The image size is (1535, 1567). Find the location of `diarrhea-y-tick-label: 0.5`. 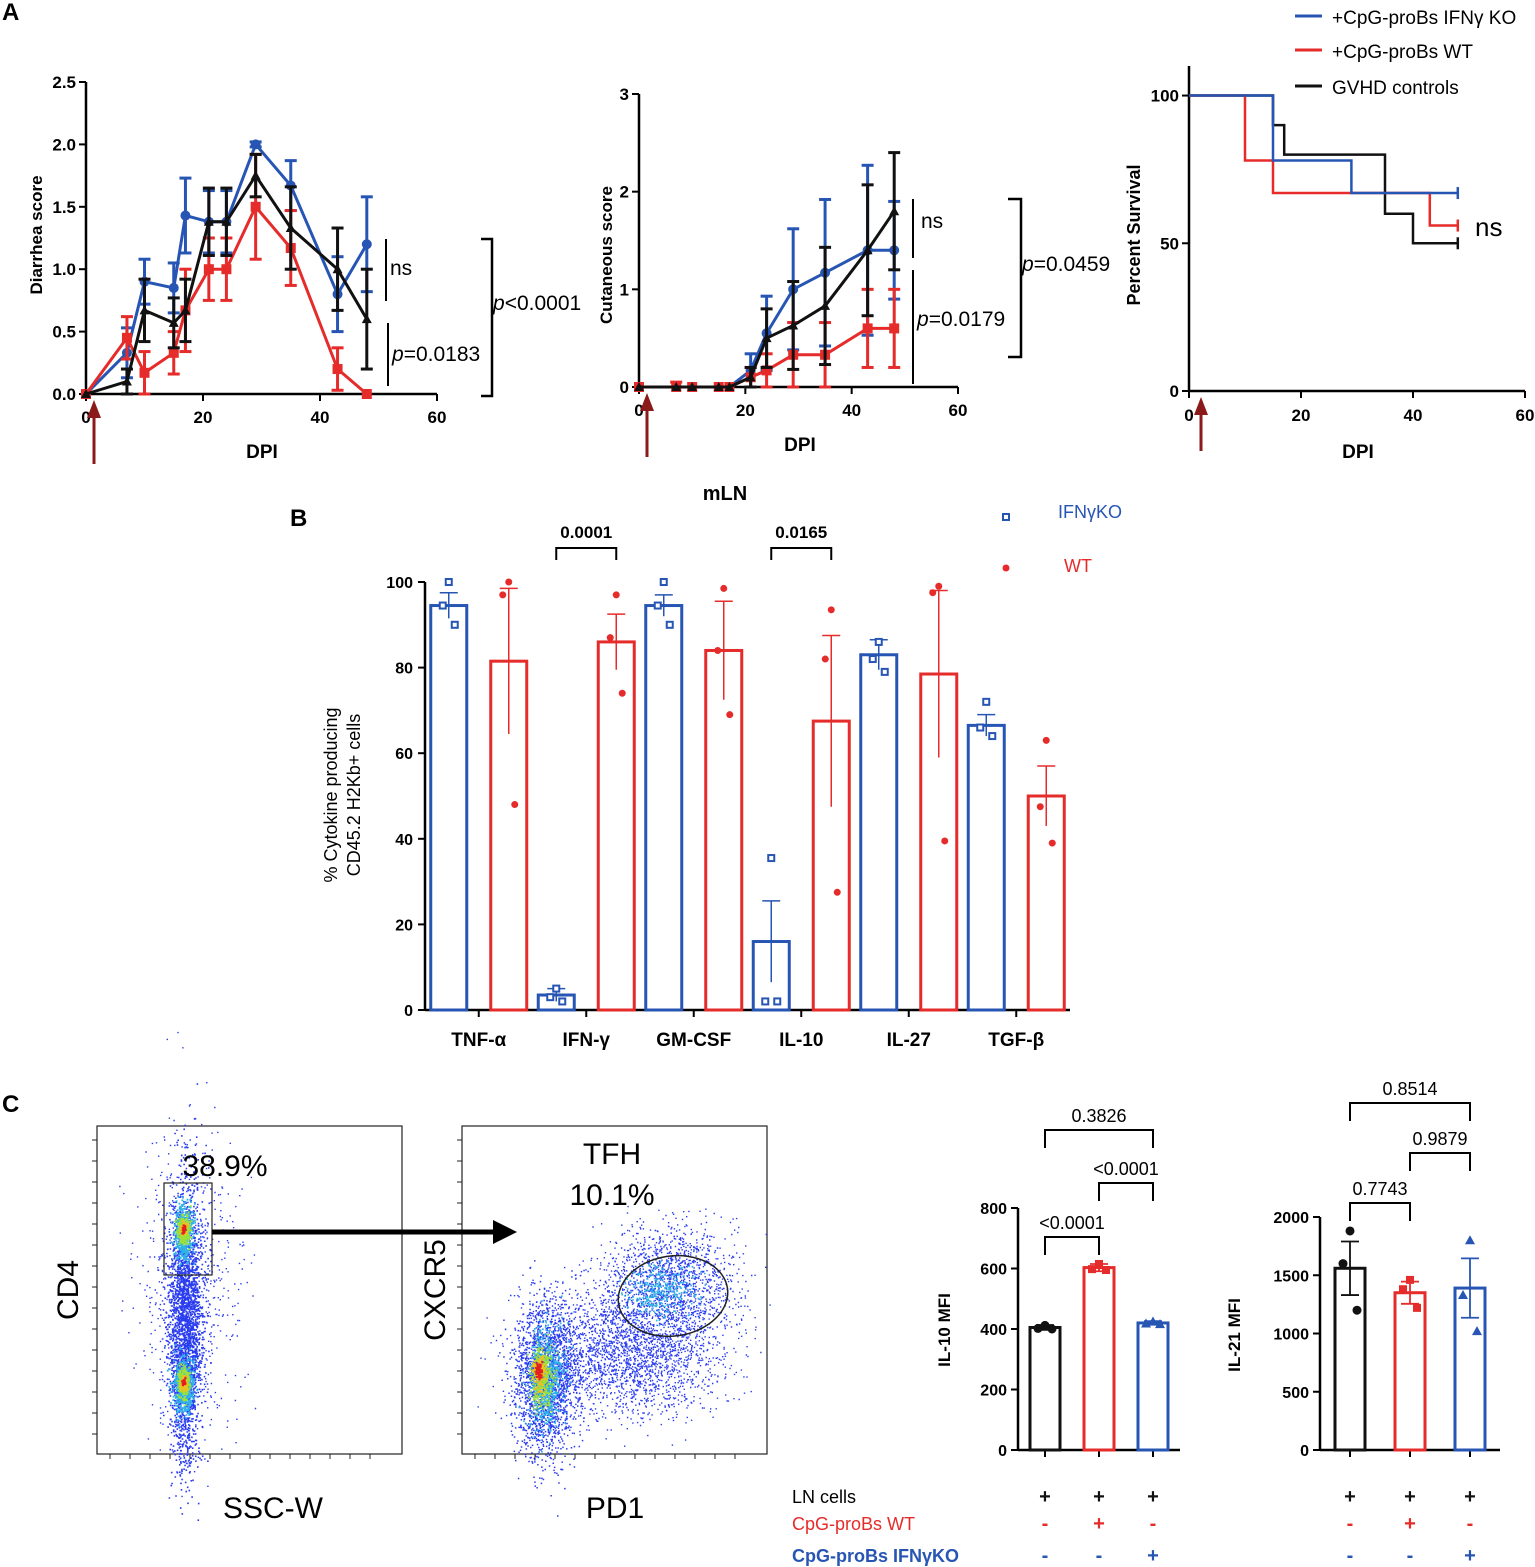

diarrhea-y-tick-label: 0.5 is located at coordinates (64, 332).